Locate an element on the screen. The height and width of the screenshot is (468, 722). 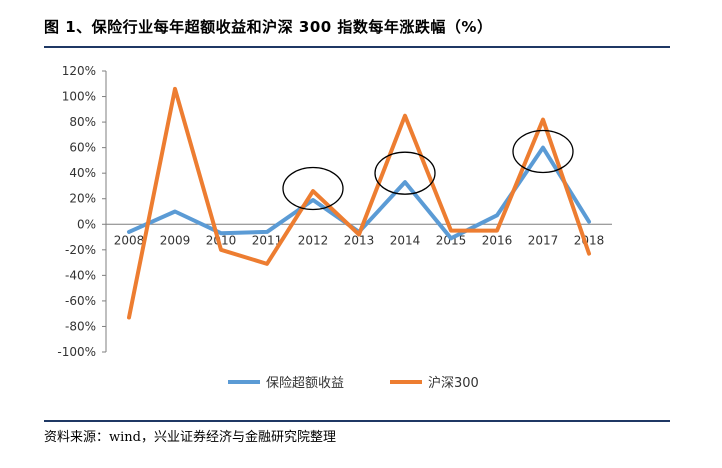
source-divider is located at coordinates (357, 421).